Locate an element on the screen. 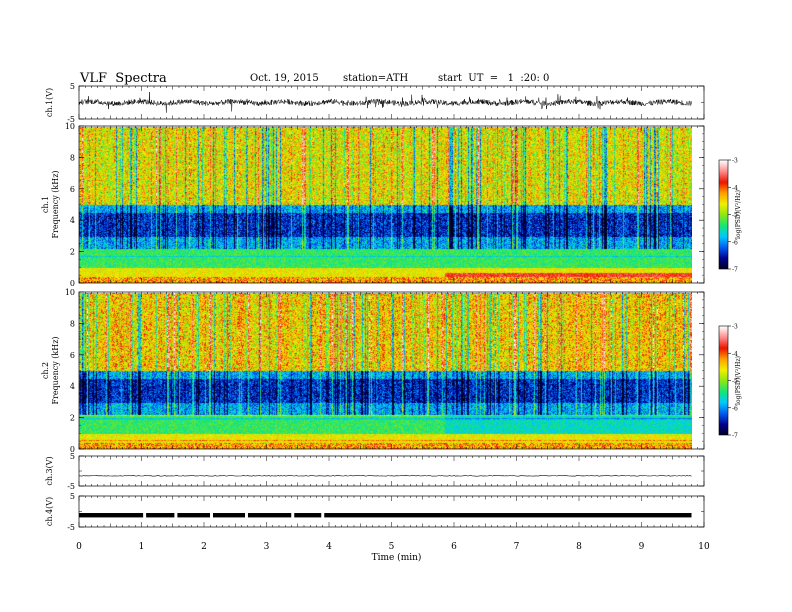  colorbar1-label: log(PSD)(V²/Hz) is located at coordinates (738, 214).